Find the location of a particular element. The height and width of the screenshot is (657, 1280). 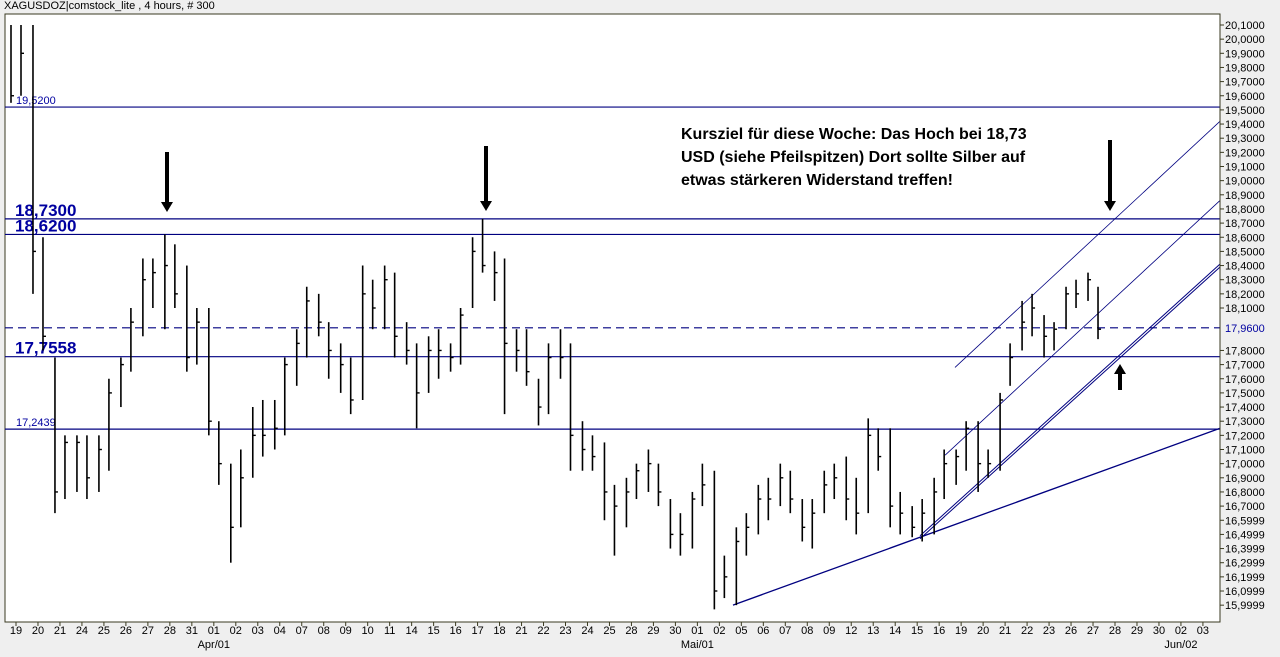

y-tick-label: 19,9000 is located at coordinates (1245, 54).